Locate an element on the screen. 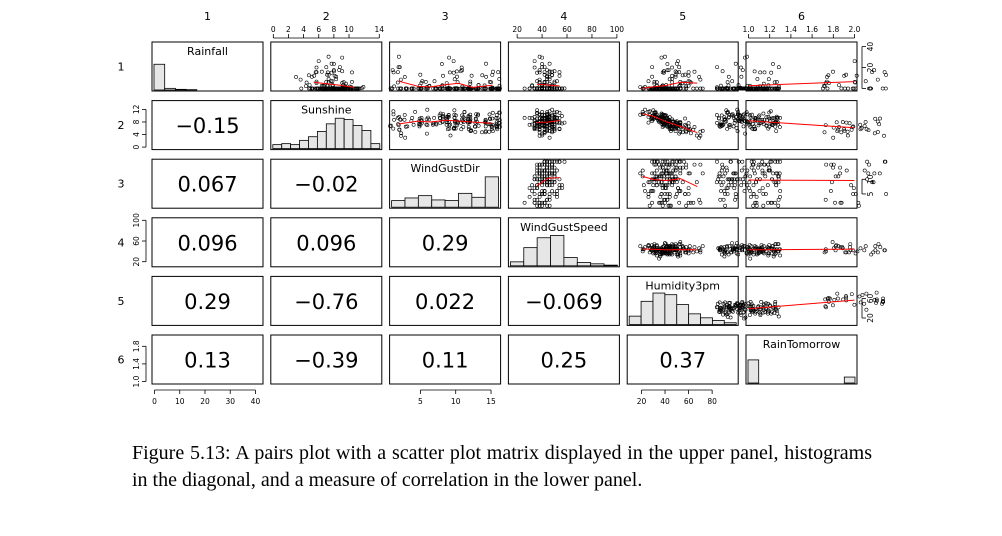  variable-label: RainTomorrow is located at coordinates (802, 344).